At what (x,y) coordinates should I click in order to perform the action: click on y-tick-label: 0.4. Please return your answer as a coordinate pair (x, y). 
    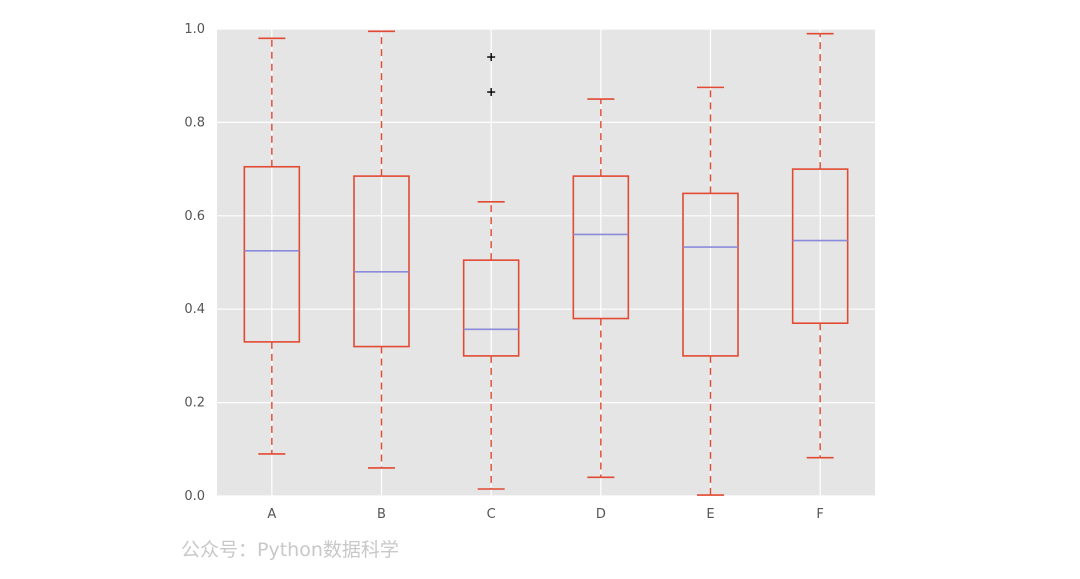
    Looking at the image, I should click on (194, 309).